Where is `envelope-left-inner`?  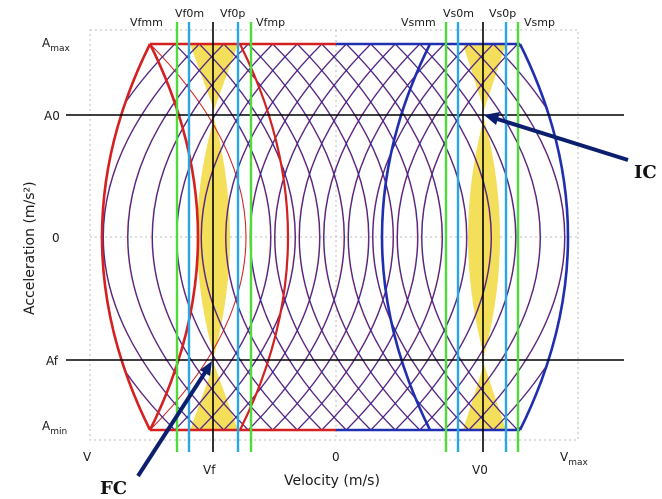
envelope-left-inner is located at coordinates (174, 237).